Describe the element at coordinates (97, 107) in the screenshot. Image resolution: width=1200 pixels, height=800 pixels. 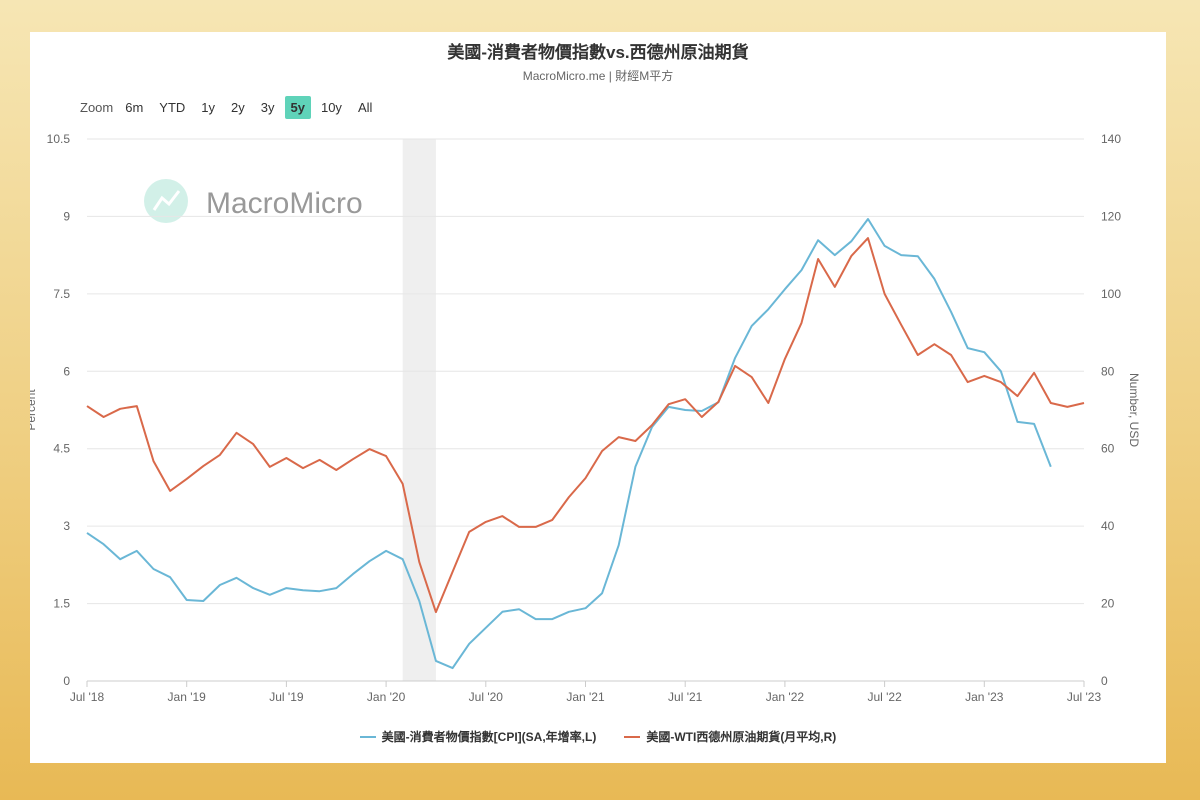
I see `zoom-label: Zoom` at that location.